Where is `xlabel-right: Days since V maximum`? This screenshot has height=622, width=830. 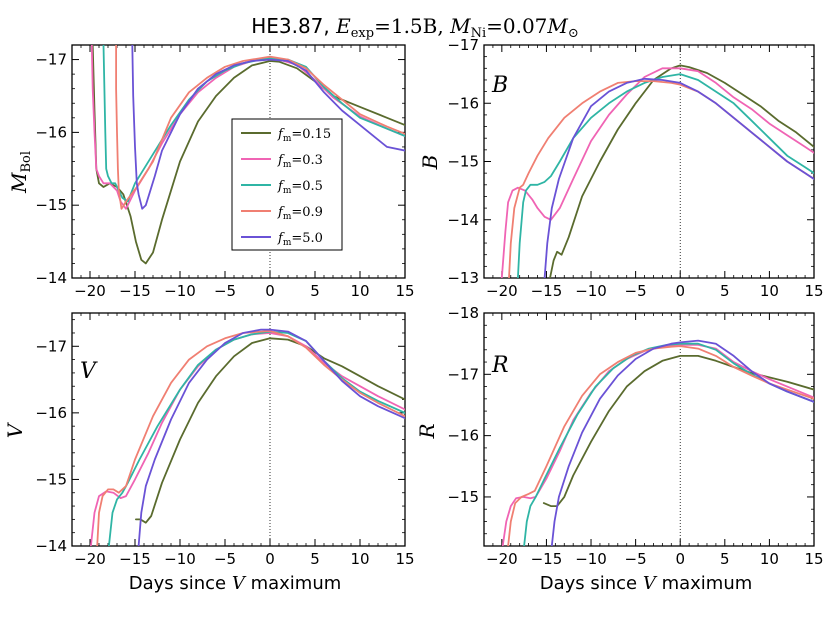
xlabel-right: Days since V maximum is located at coordinates (646, 583).